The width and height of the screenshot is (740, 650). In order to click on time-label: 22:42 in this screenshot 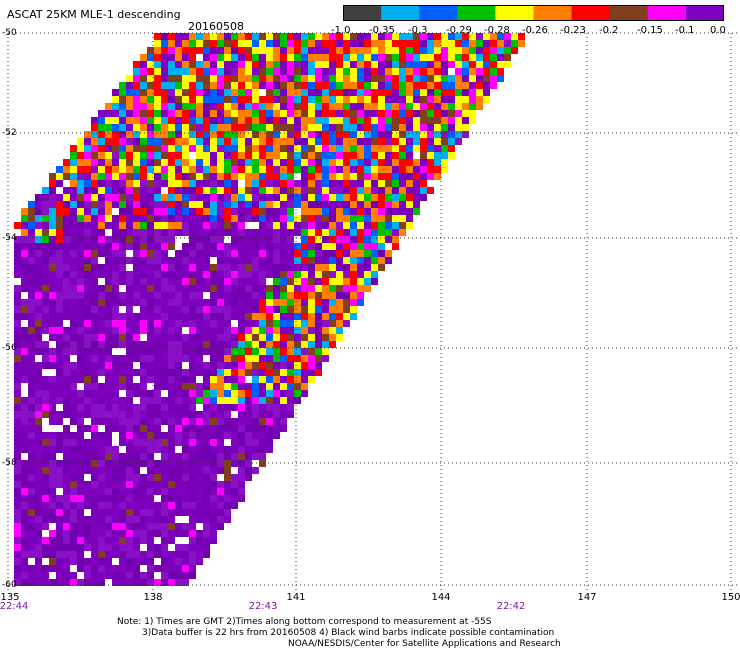, I will do `click(511, 606)`.